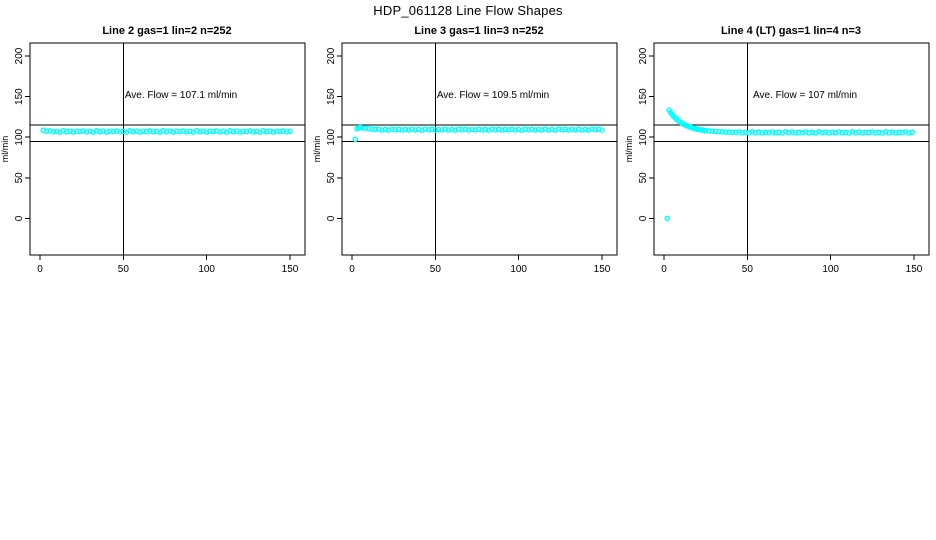  What do you see at coordinates (166, 31) in the screenshot?
I see `panel-title: Line 2 gas=1 lin=2 n=252` at bounding box center [166, 31].